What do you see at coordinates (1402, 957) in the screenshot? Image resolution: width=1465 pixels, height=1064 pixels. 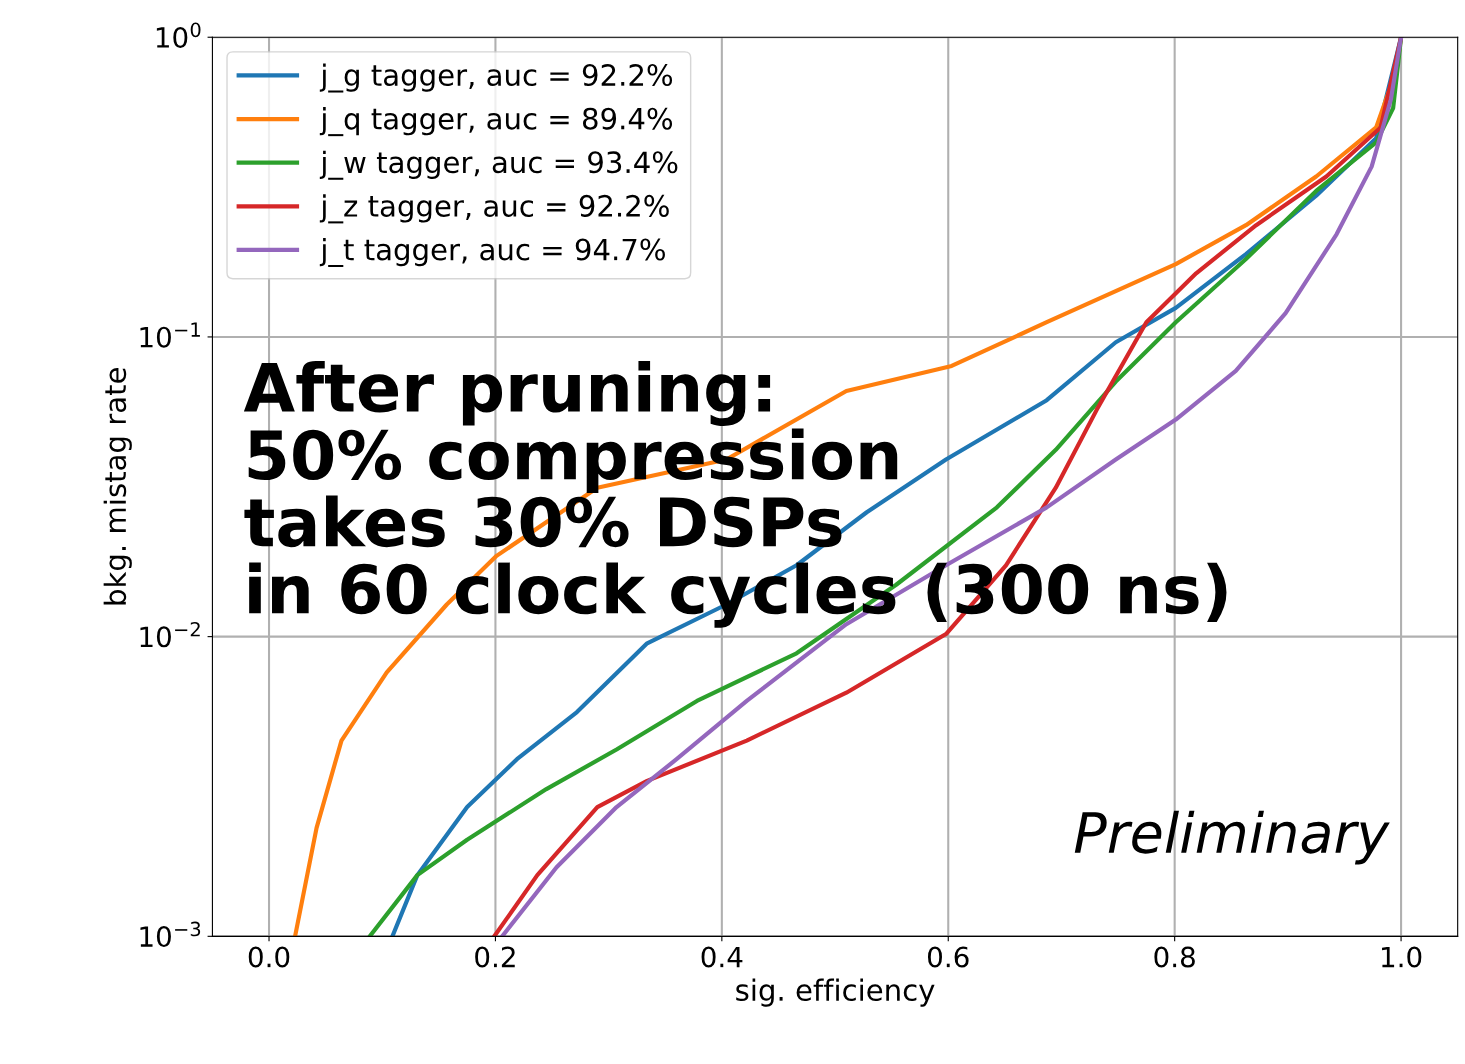 I see `x-tick-label: 1.0` at bounding box center [1402, 957].